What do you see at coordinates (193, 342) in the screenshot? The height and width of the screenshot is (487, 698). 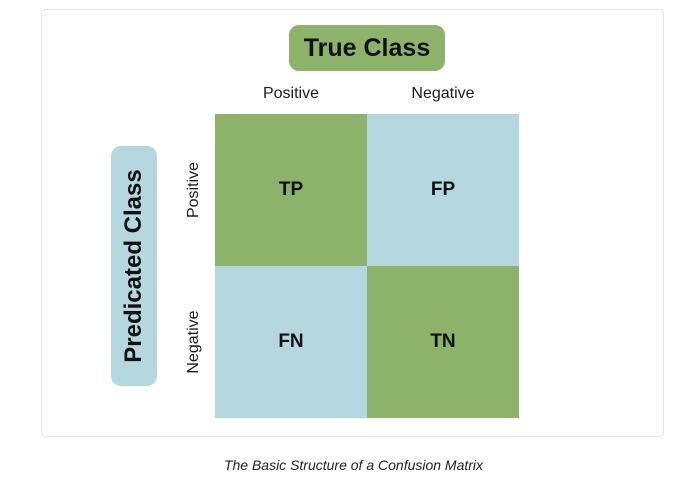 I see `row-label-negative: Negative` at bounding box center [193, 342].